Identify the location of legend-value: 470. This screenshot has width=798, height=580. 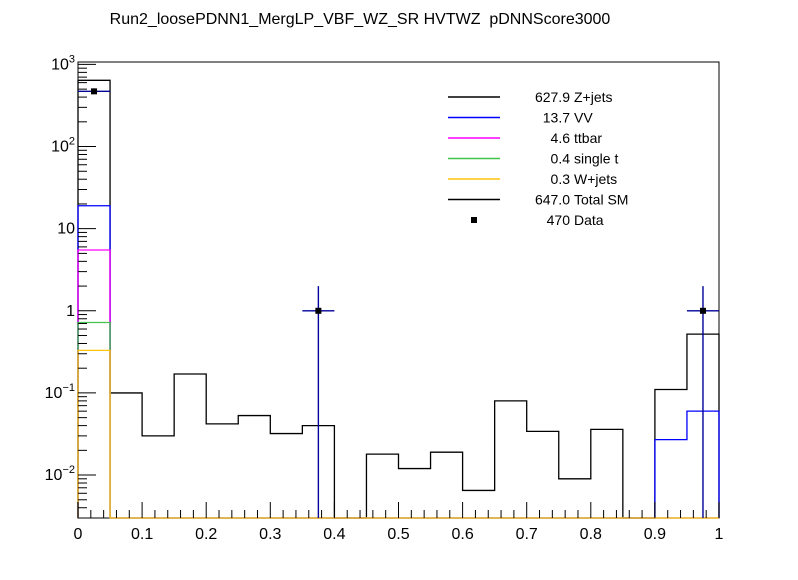
(559, 220).